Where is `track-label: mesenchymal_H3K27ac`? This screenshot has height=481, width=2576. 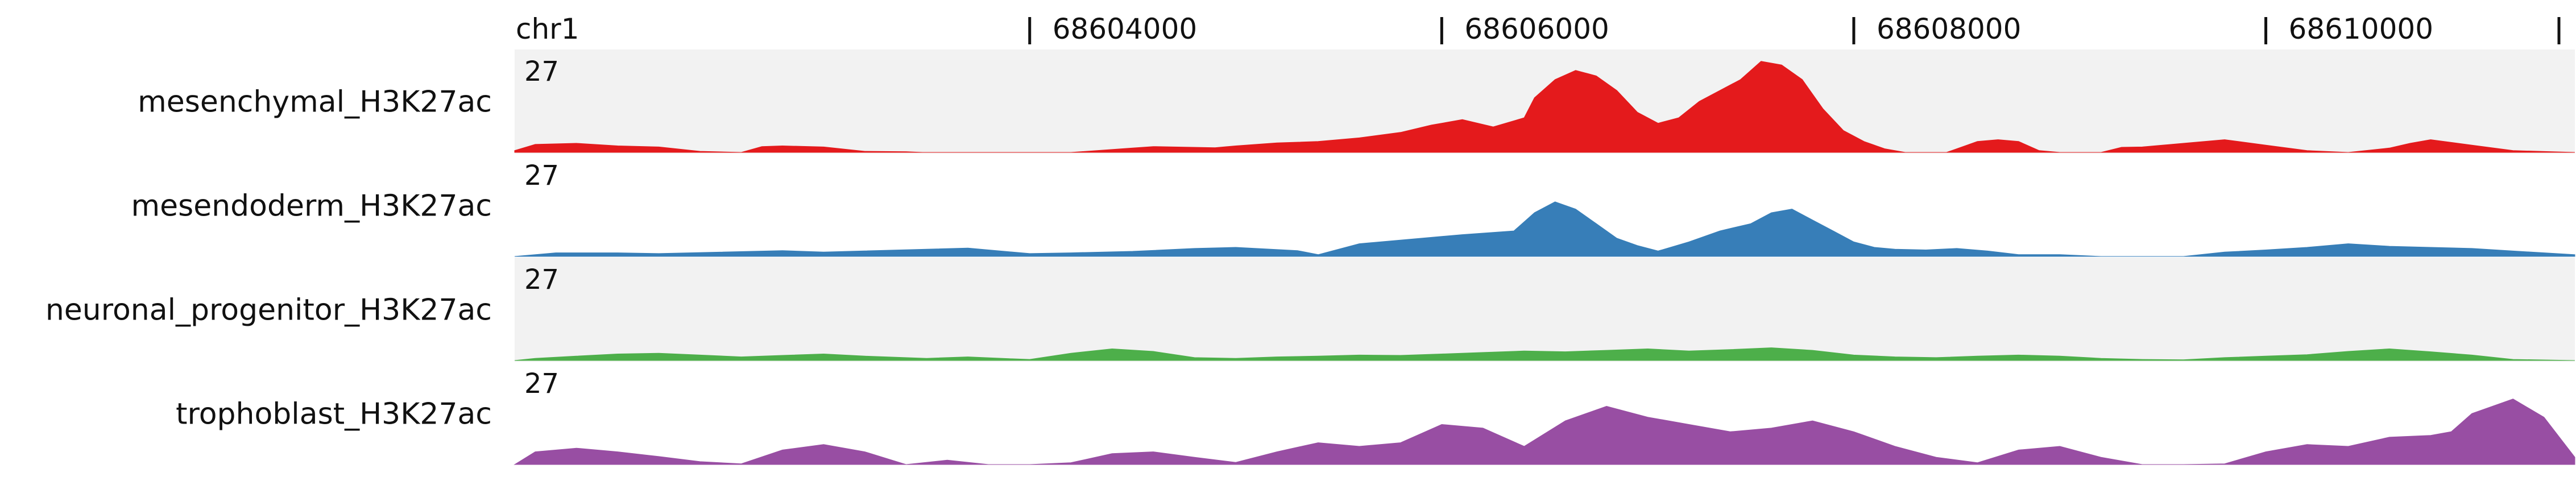
track-label: mesenchymal_H3K27ac is located at coordinates (315, 102).